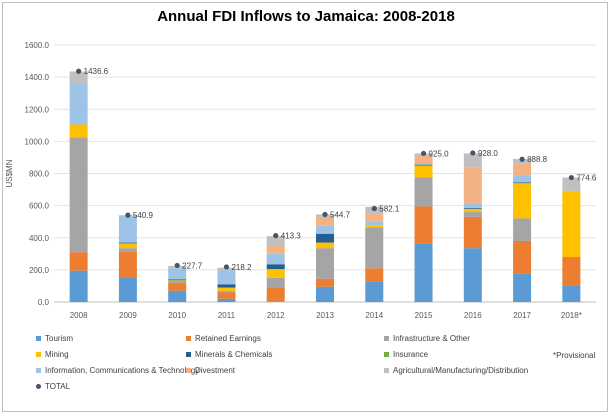 The height and width of the screenshot is (416, 612). Describe the element at coordinates (234, 354) in the screenshot. I see `legend-label: Minerals & Chemicals` at that location.